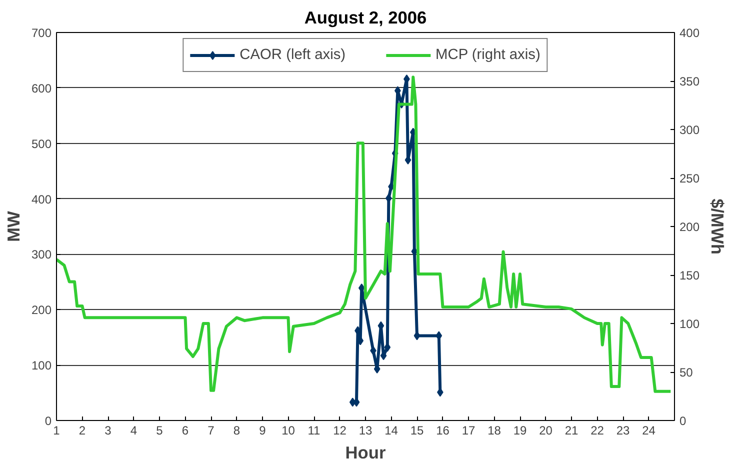 Image resolution: width=738 pixels, height=471 pixels. Describe the element at coordinates (571, 431) in the screenshot. I see `x-tick-label: 21` at that location.